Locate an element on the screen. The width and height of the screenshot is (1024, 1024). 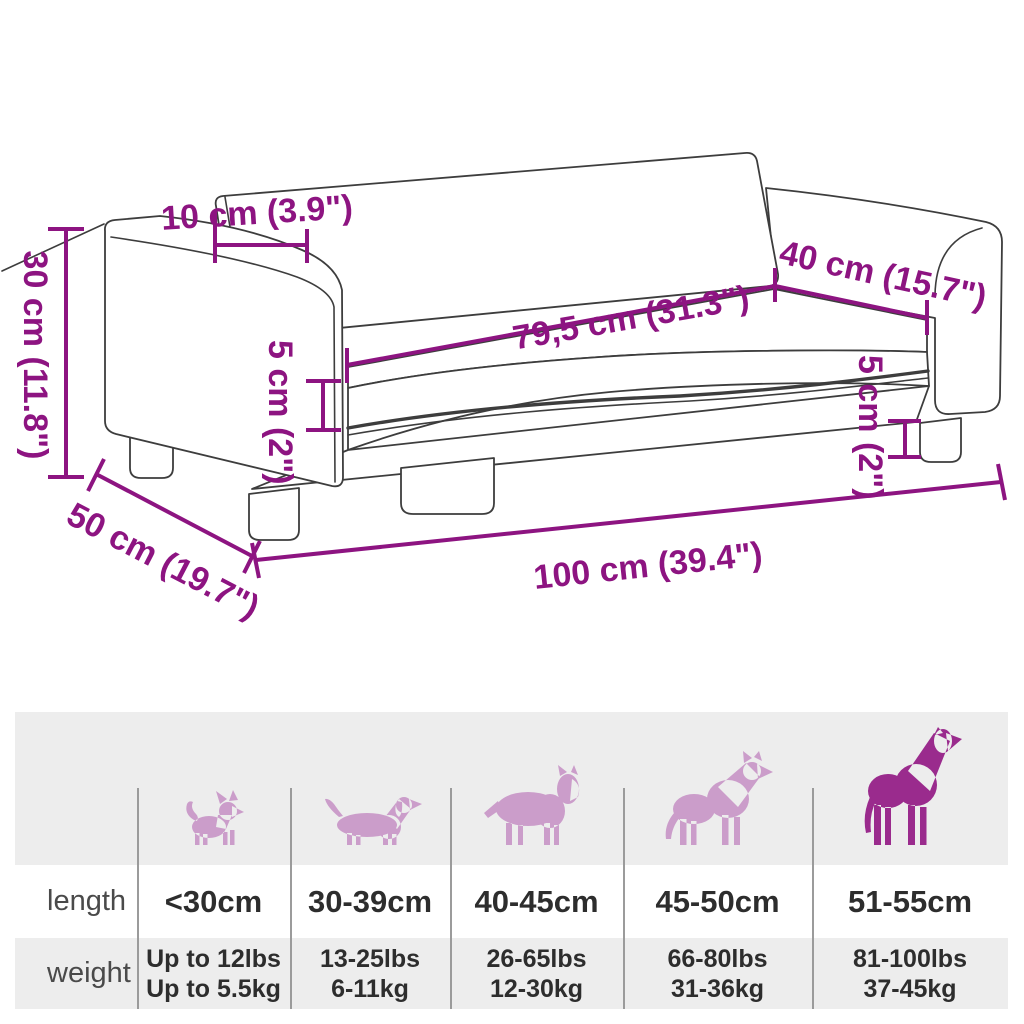
length-value: 51-55cm is located at coordinates (910, 901).